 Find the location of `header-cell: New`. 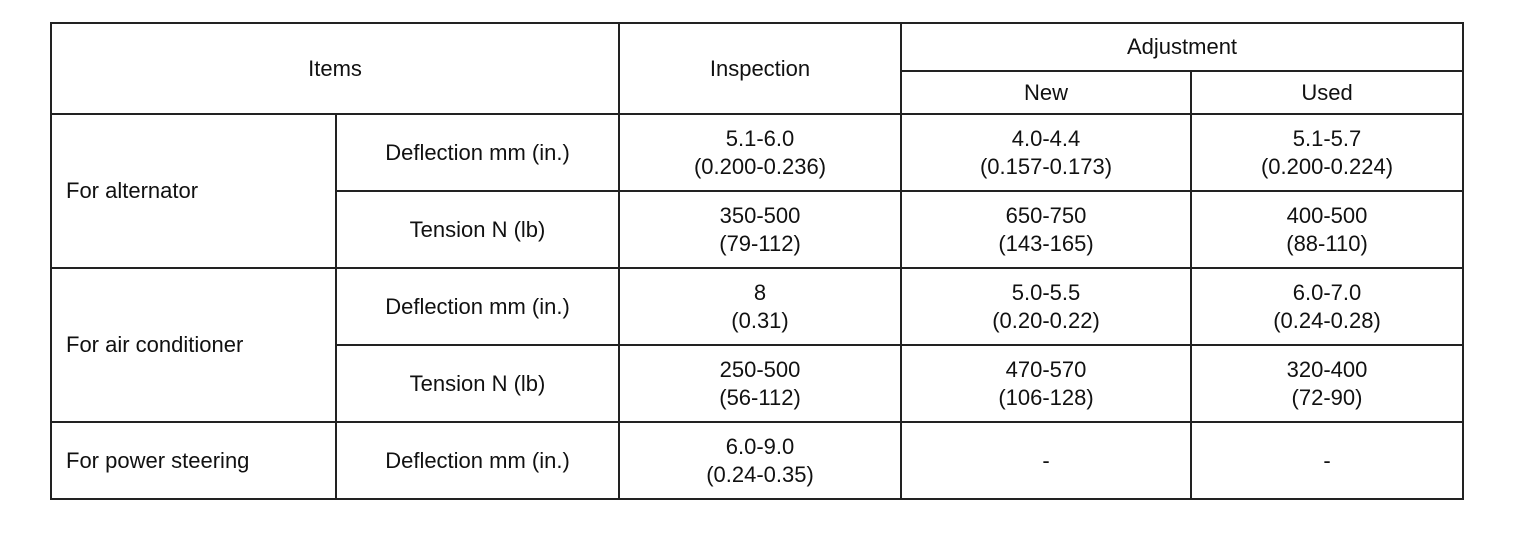

header-cell: New is located at coordinates (1046, 92).